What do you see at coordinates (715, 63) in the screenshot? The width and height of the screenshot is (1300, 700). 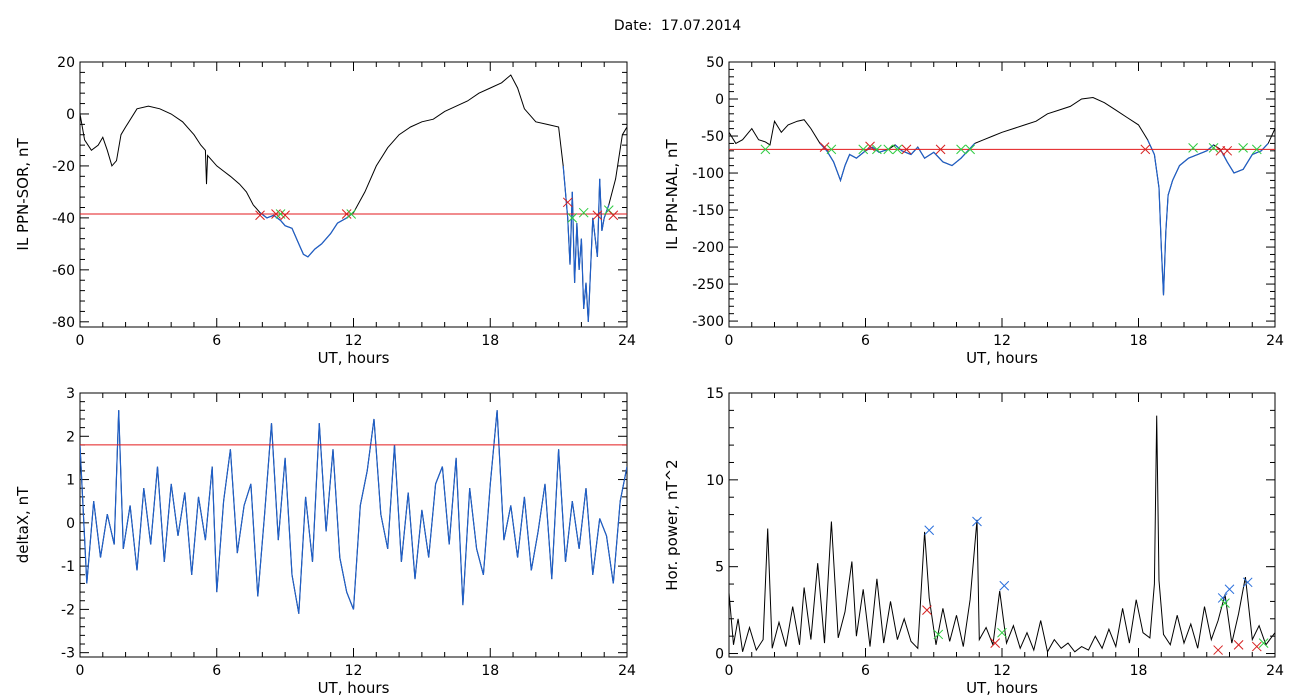 I see `y-tick-label: 50` at bounding box center [715, 63].